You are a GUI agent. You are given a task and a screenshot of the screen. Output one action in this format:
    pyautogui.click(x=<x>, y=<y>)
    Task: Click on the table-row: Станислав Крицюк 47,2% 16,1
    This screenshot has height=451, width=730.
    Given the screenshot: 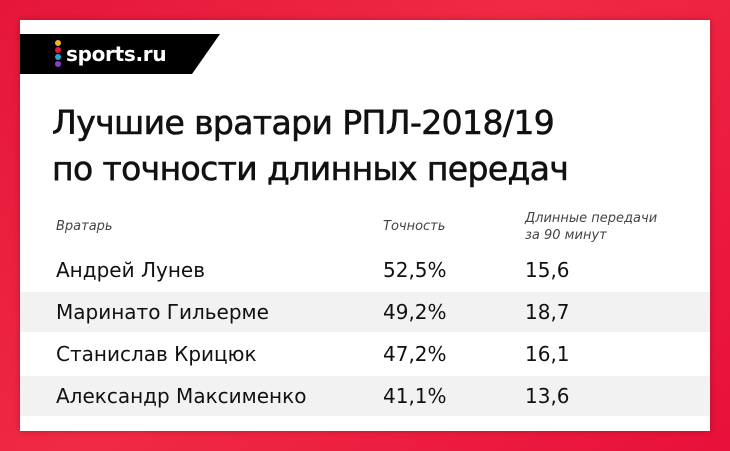 What is the action you would take?
    pyautogui.click(x=365, y=354)
    